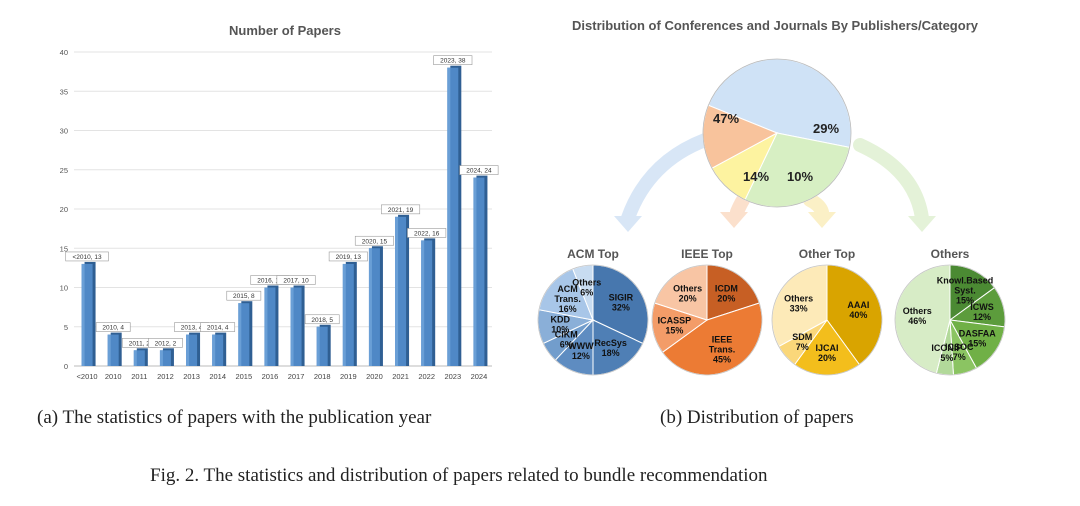 The width and height of the screenshot is (1080, 506). I want to click on subchart-slice-label: ICONIP, so click(946, 348).